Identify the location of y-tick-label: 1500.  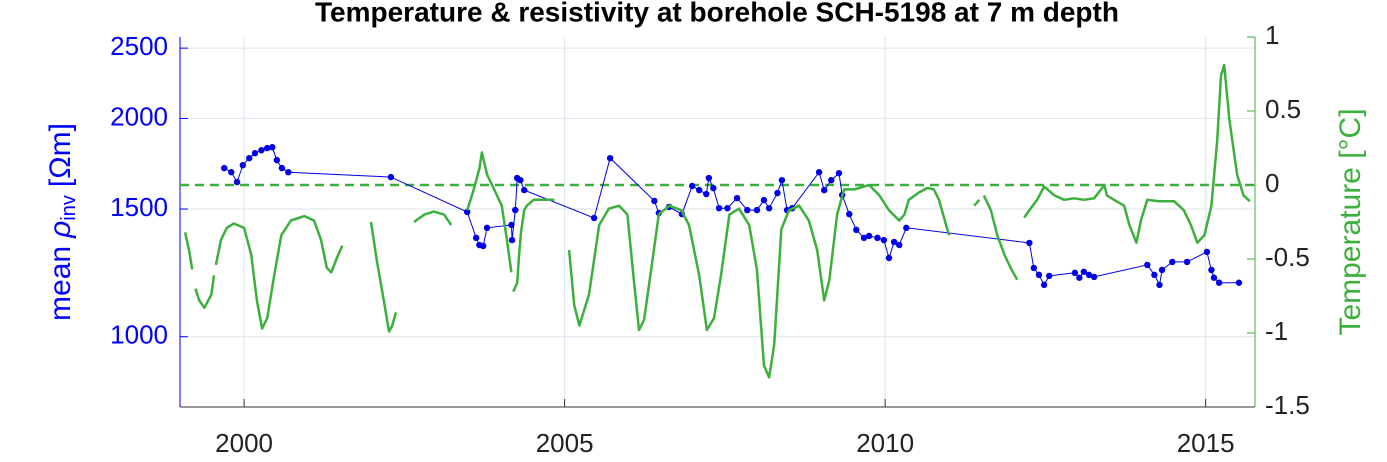
(139, 207).